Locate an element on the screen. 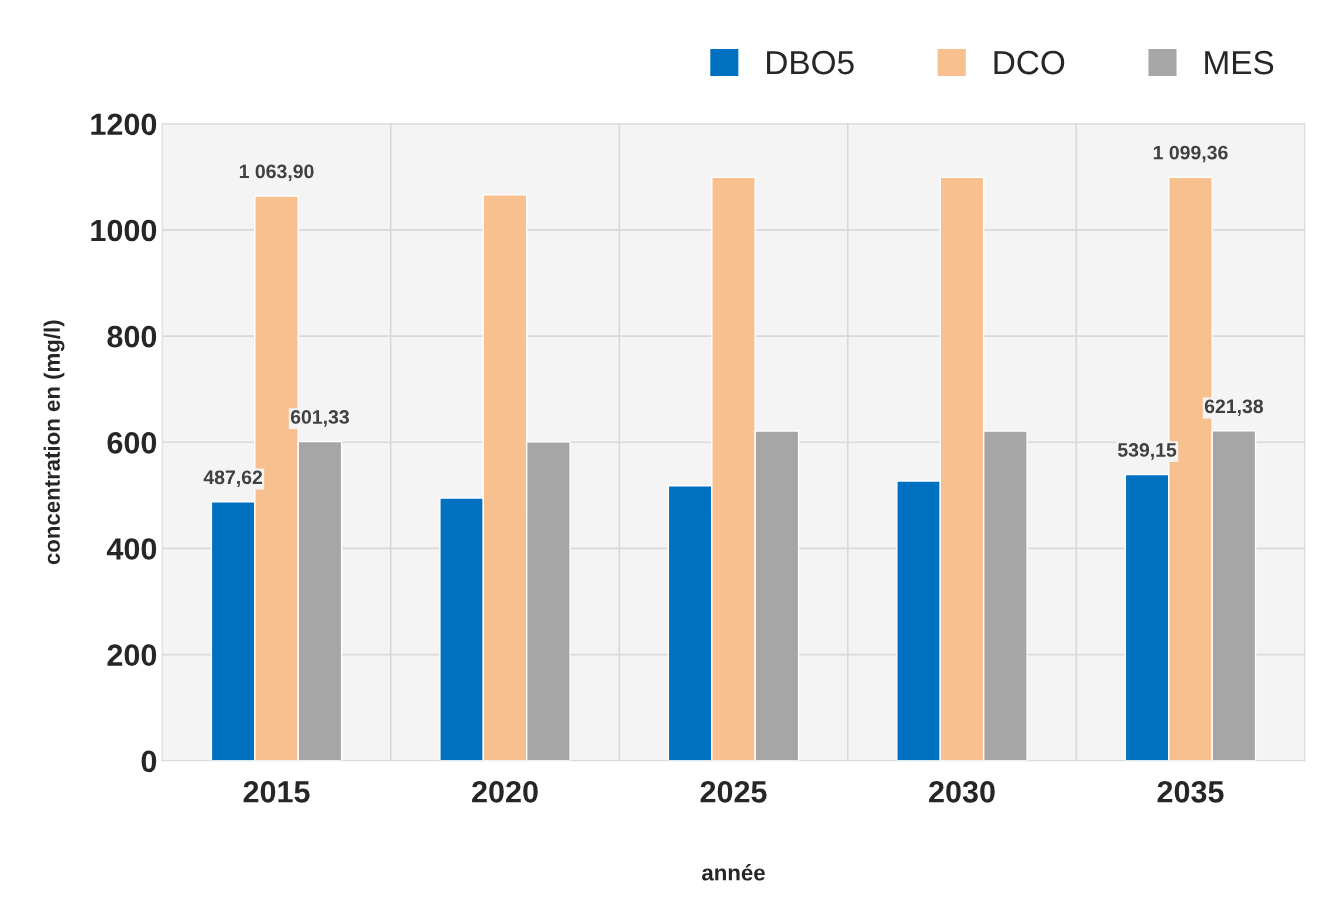 This screenshot has height=910, width=1330. data-label: 1 099,36 is located at coordinates (1190, 154).